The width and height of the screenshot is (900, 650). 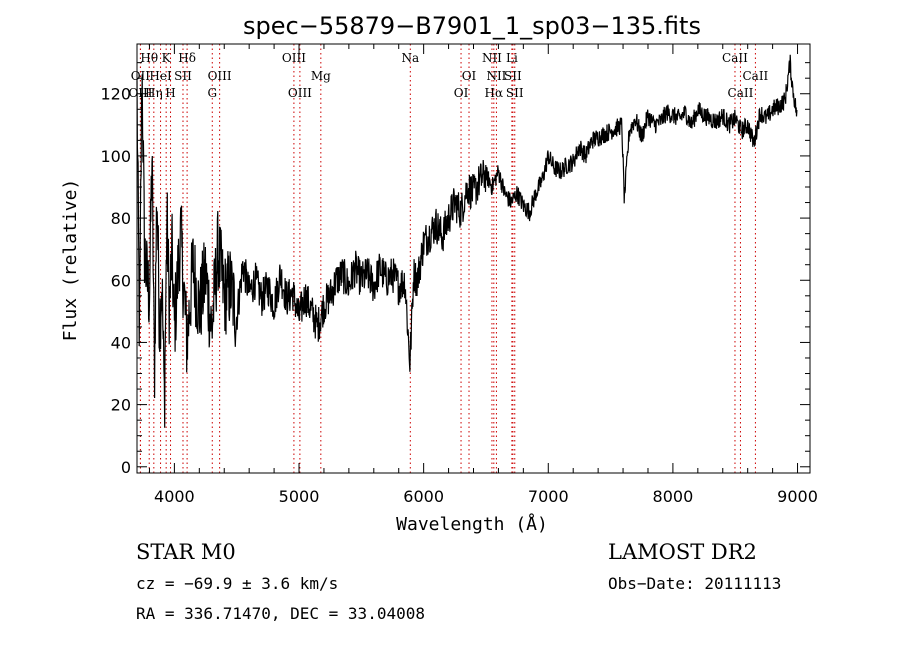 What do you see at coordinates (321, 76) in the screenshot?
I see `line-label: Mg` at bounding box center [321, 76].